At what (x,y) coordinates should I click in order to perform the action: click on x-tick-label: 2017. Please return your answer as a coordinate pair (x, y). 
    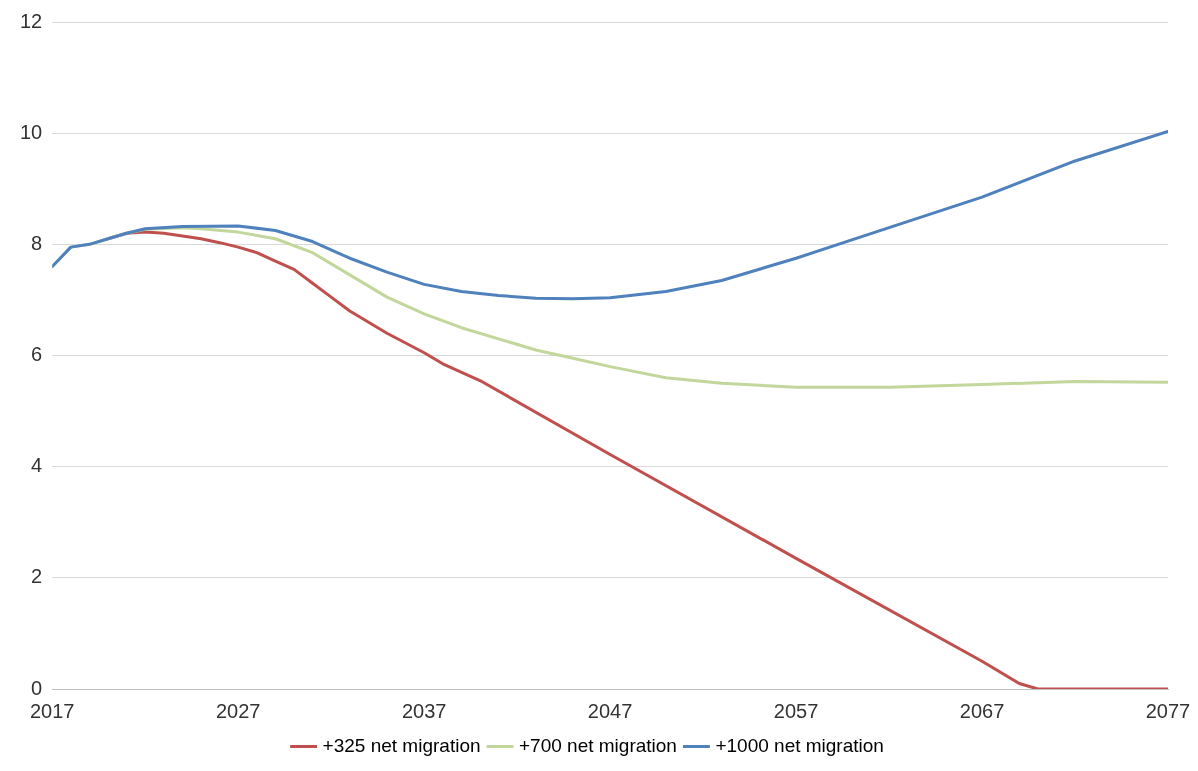
    Looking at the image, I should click on (52, 710).